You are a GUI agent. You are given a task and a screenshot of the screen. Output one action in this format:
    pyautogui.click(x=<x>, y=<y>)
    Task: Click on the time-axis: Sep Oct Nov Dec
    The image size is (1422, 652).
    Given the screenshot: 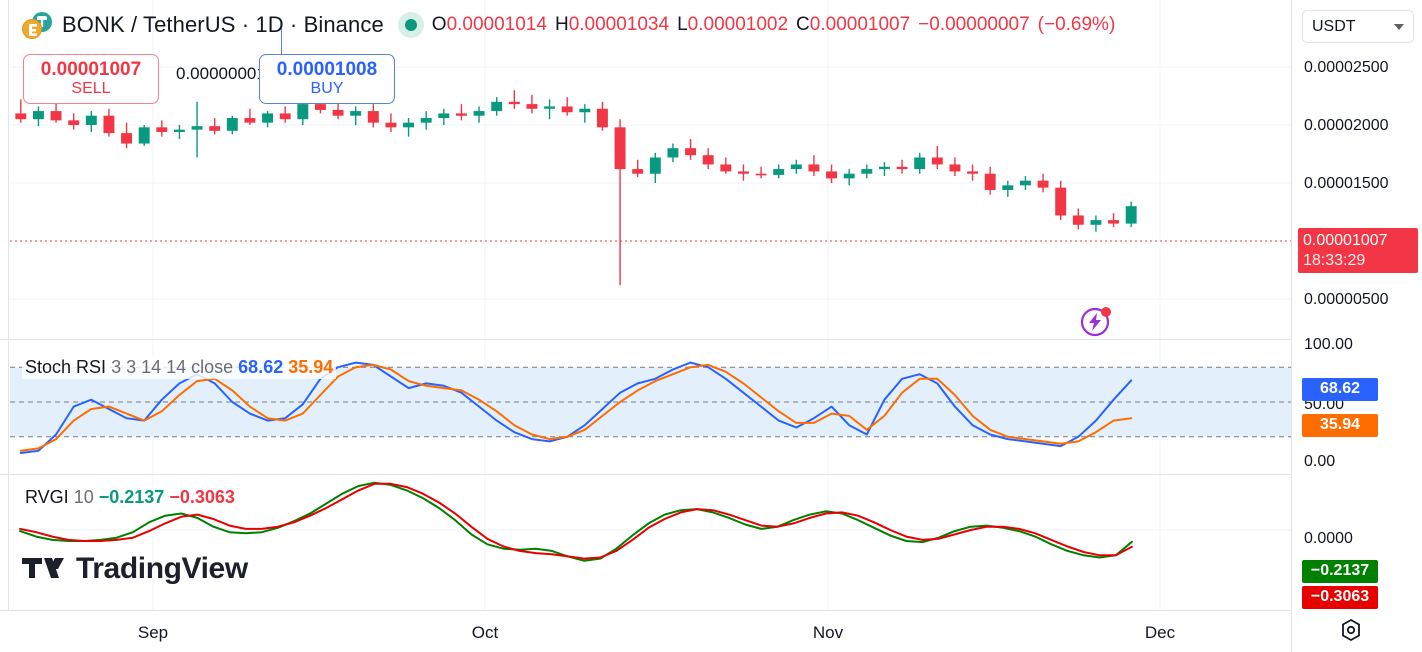 What is the action you would take?
    pyautogui.click(x=645, y=631)
    